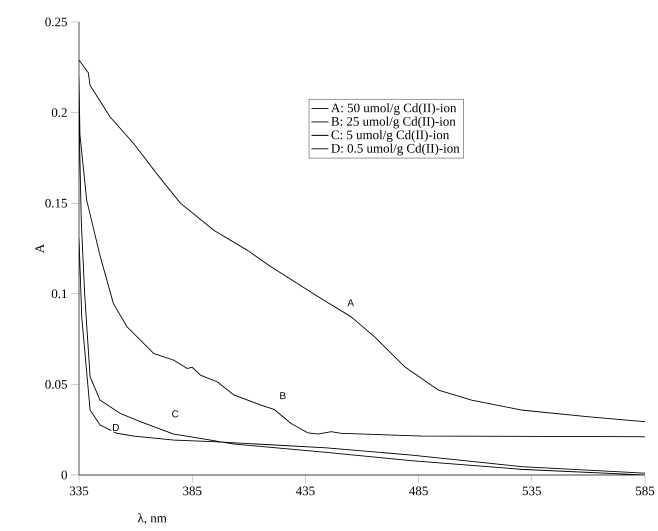  I want to click on legend-label: D: 0.5 umol/g Cd(II)-ion, so click(395, 150).